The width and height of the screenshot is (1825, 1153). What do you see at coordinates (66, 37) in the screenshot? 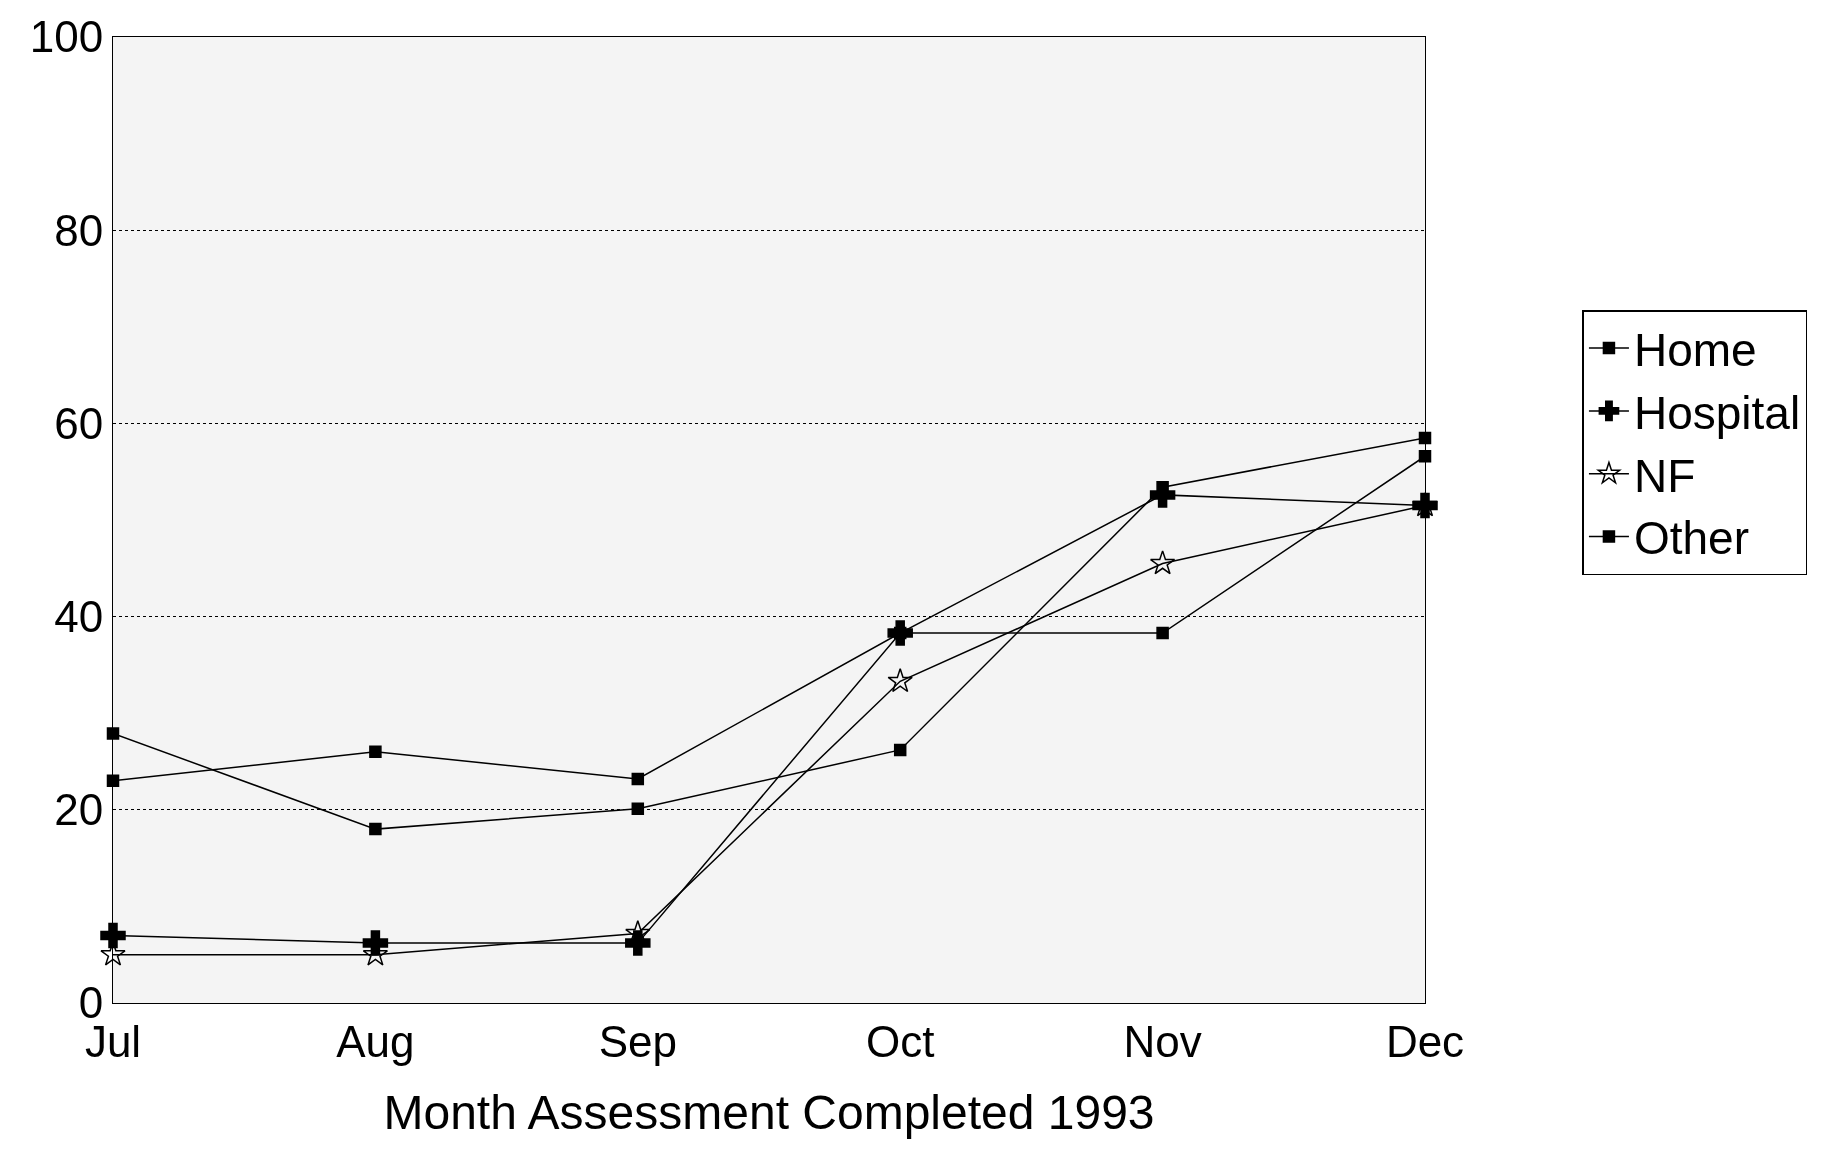
I see `y-tick-label: 100` at bounding box center [66, 37].